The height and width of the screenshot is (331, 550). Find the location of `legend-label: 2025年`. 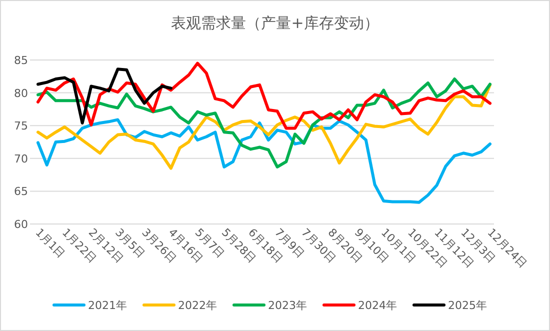

legend-label: 2025年 is located at coordinates (467, 305).